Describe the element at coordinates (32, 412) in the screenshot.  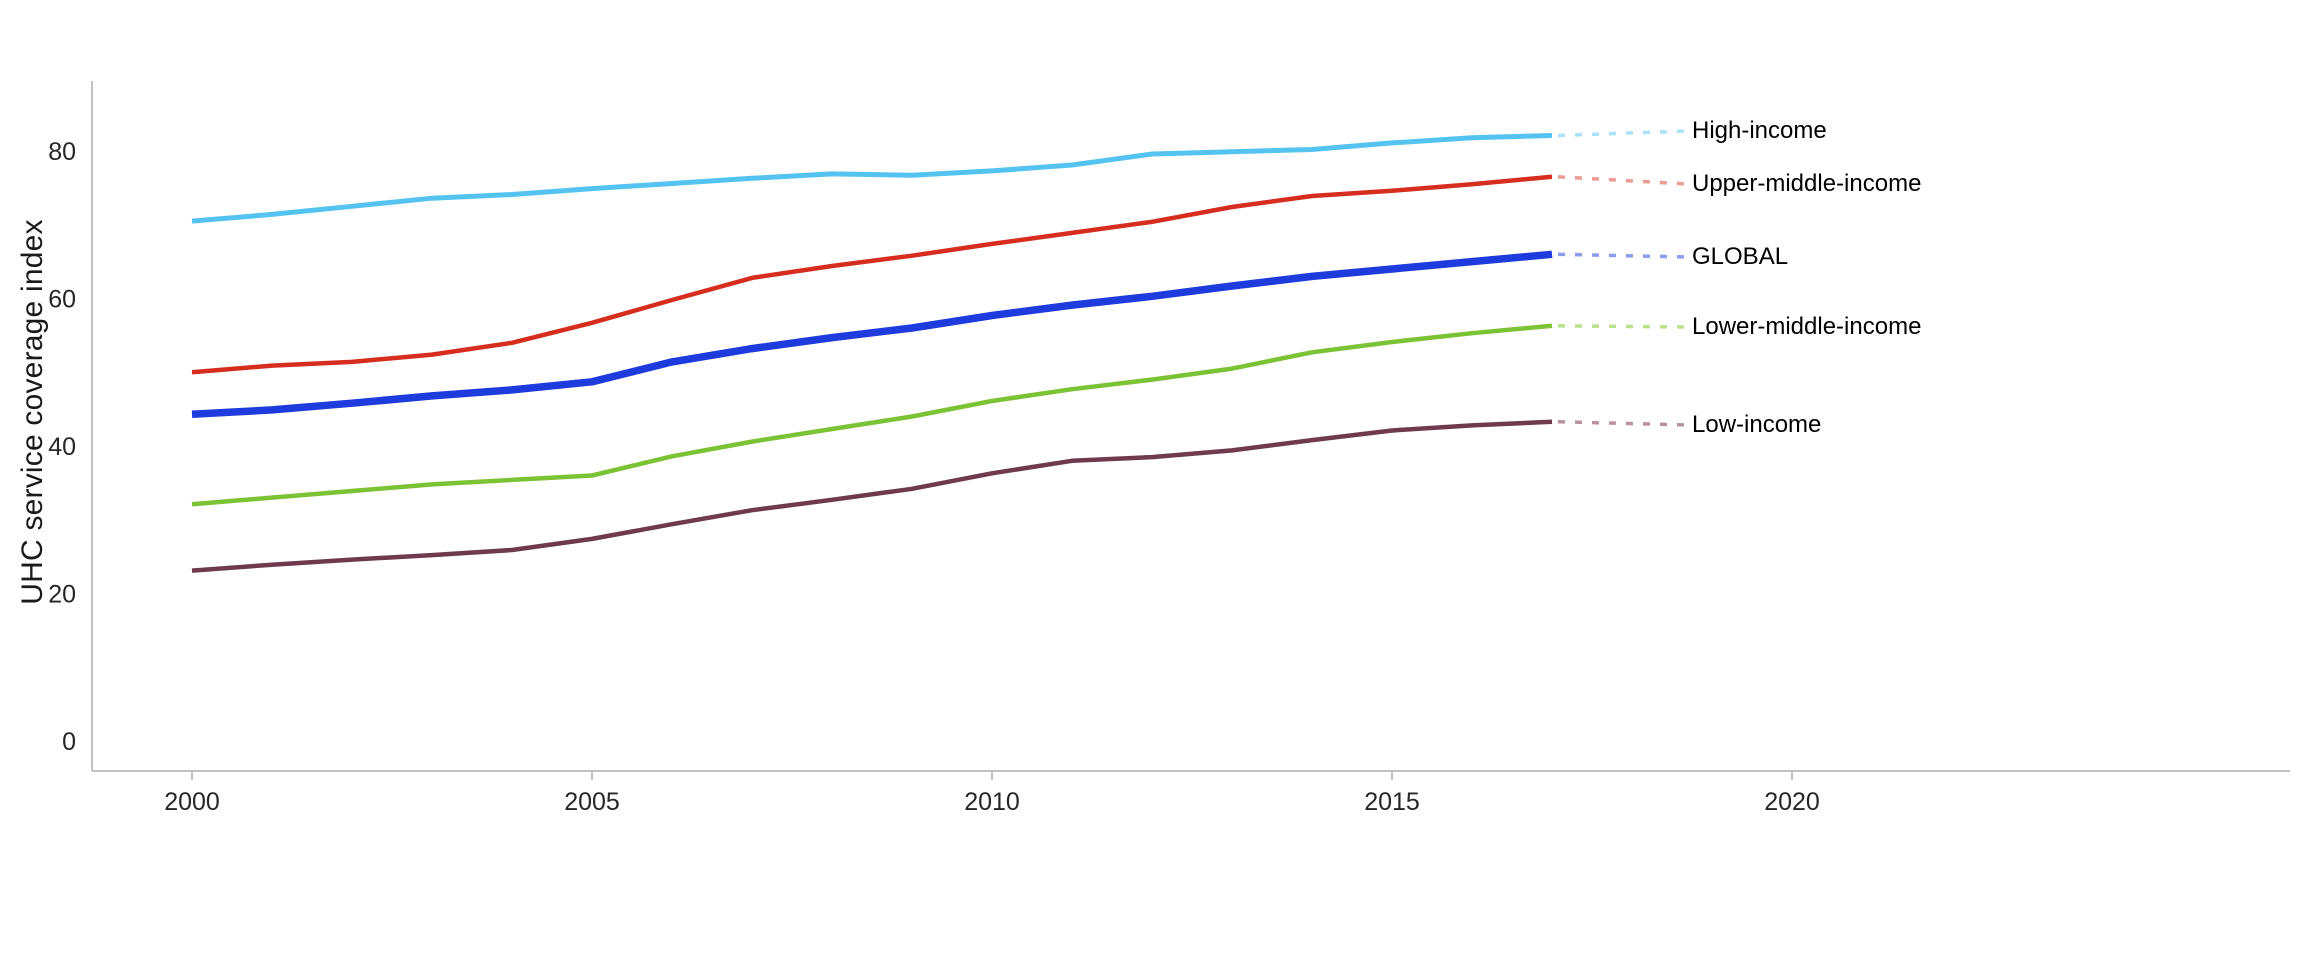
I see `y-axis-title: UHC service coverage index` at that location.